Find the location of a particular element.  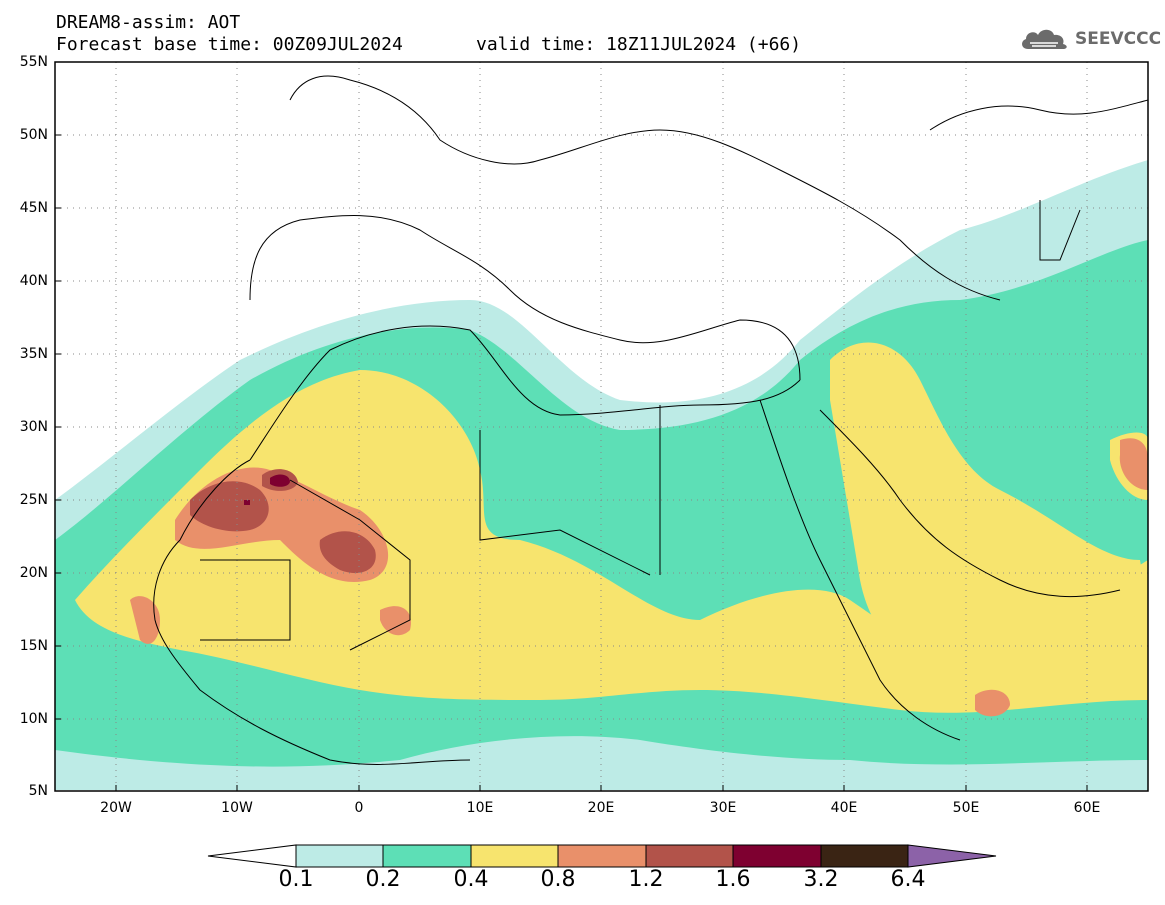

colorbar-segment-0.4 is located at coordinates (514, 856).